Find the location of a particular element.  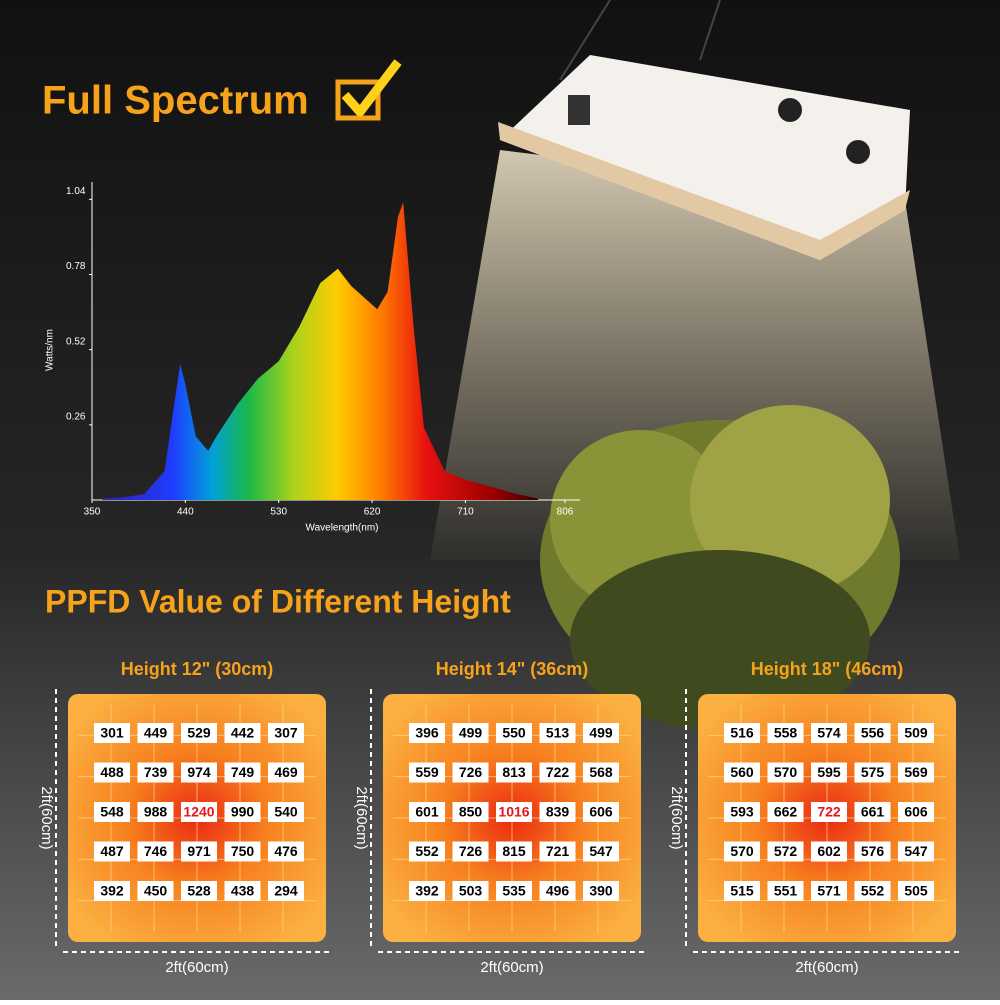

ppfd-value: 750 is located at coordinates (243, 851).